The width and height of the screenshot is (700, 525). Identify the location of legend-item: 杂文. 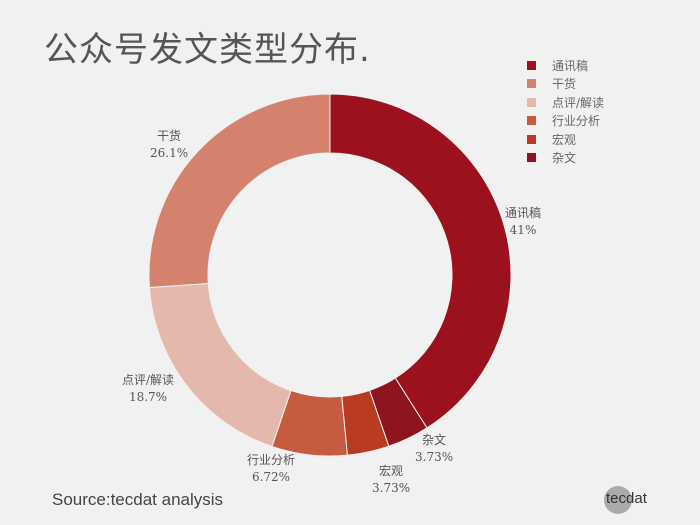
(565, 158).